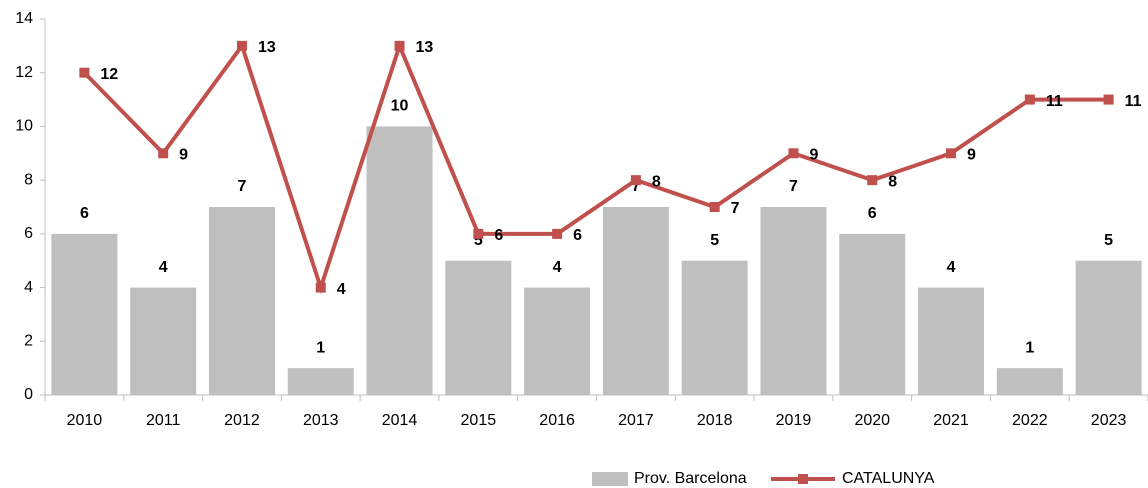  I want to click on x-tick-label: 2014, so click(400, 420).